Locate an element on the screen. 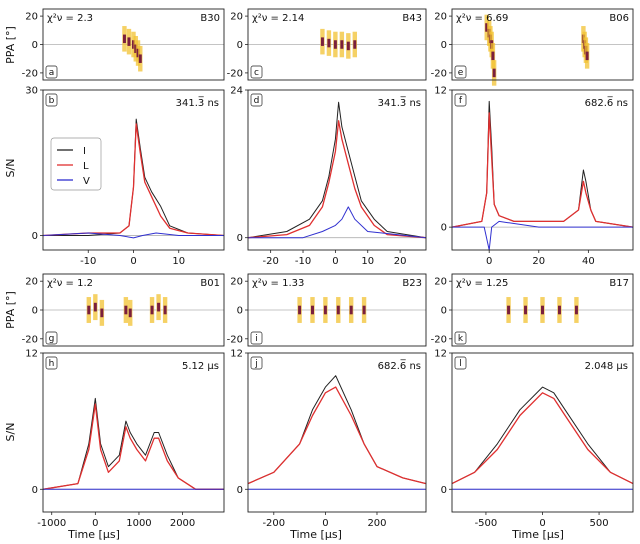  xtick-label: 200 is located at coordinates (376, 523).